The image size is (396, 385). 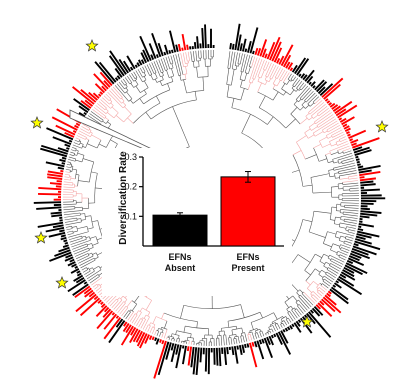 What do you see at coordinates (130, 216) in the screenshot?
I see `y-tick-label: 0.1` at bounding box center [130, 216].